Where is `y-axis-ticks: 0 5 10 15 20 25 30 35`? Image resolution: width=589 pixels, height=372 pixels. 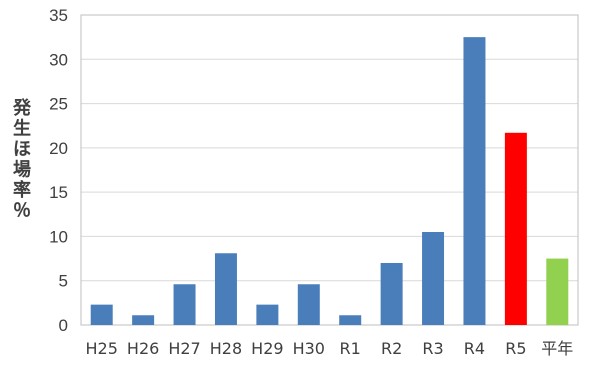 y-axis-ticks: 0 5 10 15 20 25 30 35 is located at coordinates (58, 170).